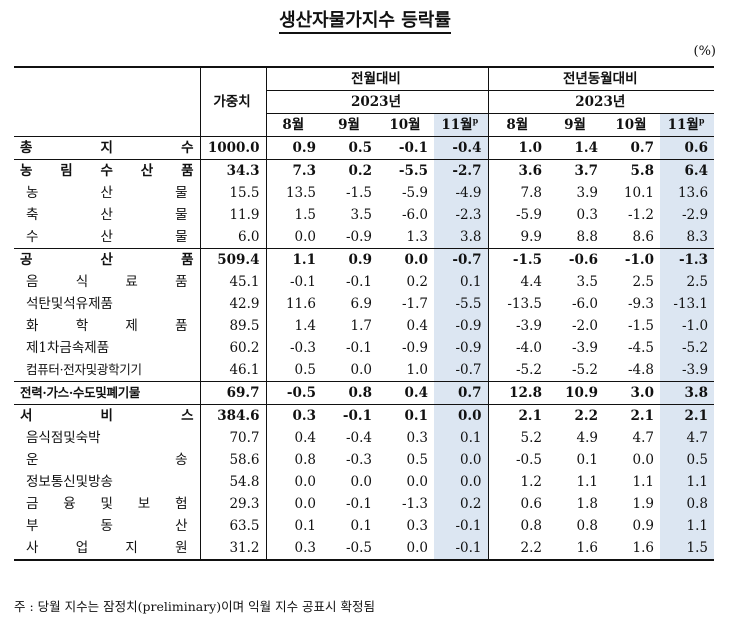 Image resolution: width=730 pixels, height=622 pixels. Describe the element at coordinates (687, 259) in the screenshot. I see `yoy-cell: -1.3` at that location.